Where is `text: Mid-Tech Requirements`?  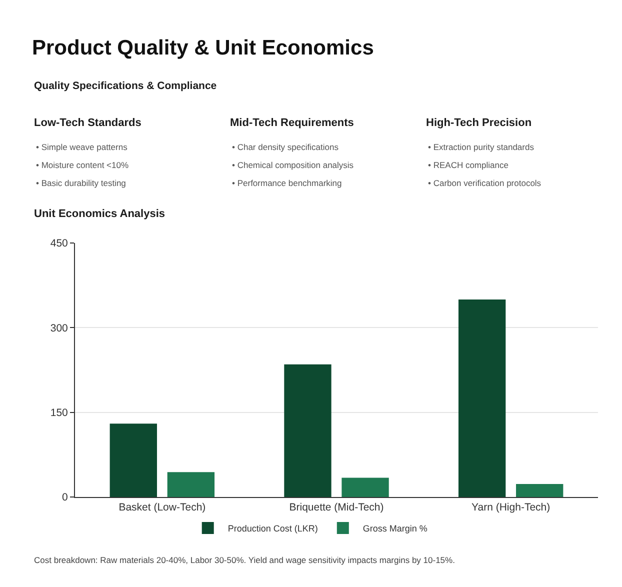
text: Mid-Tech Requirements is located at coordinates (292, 123).